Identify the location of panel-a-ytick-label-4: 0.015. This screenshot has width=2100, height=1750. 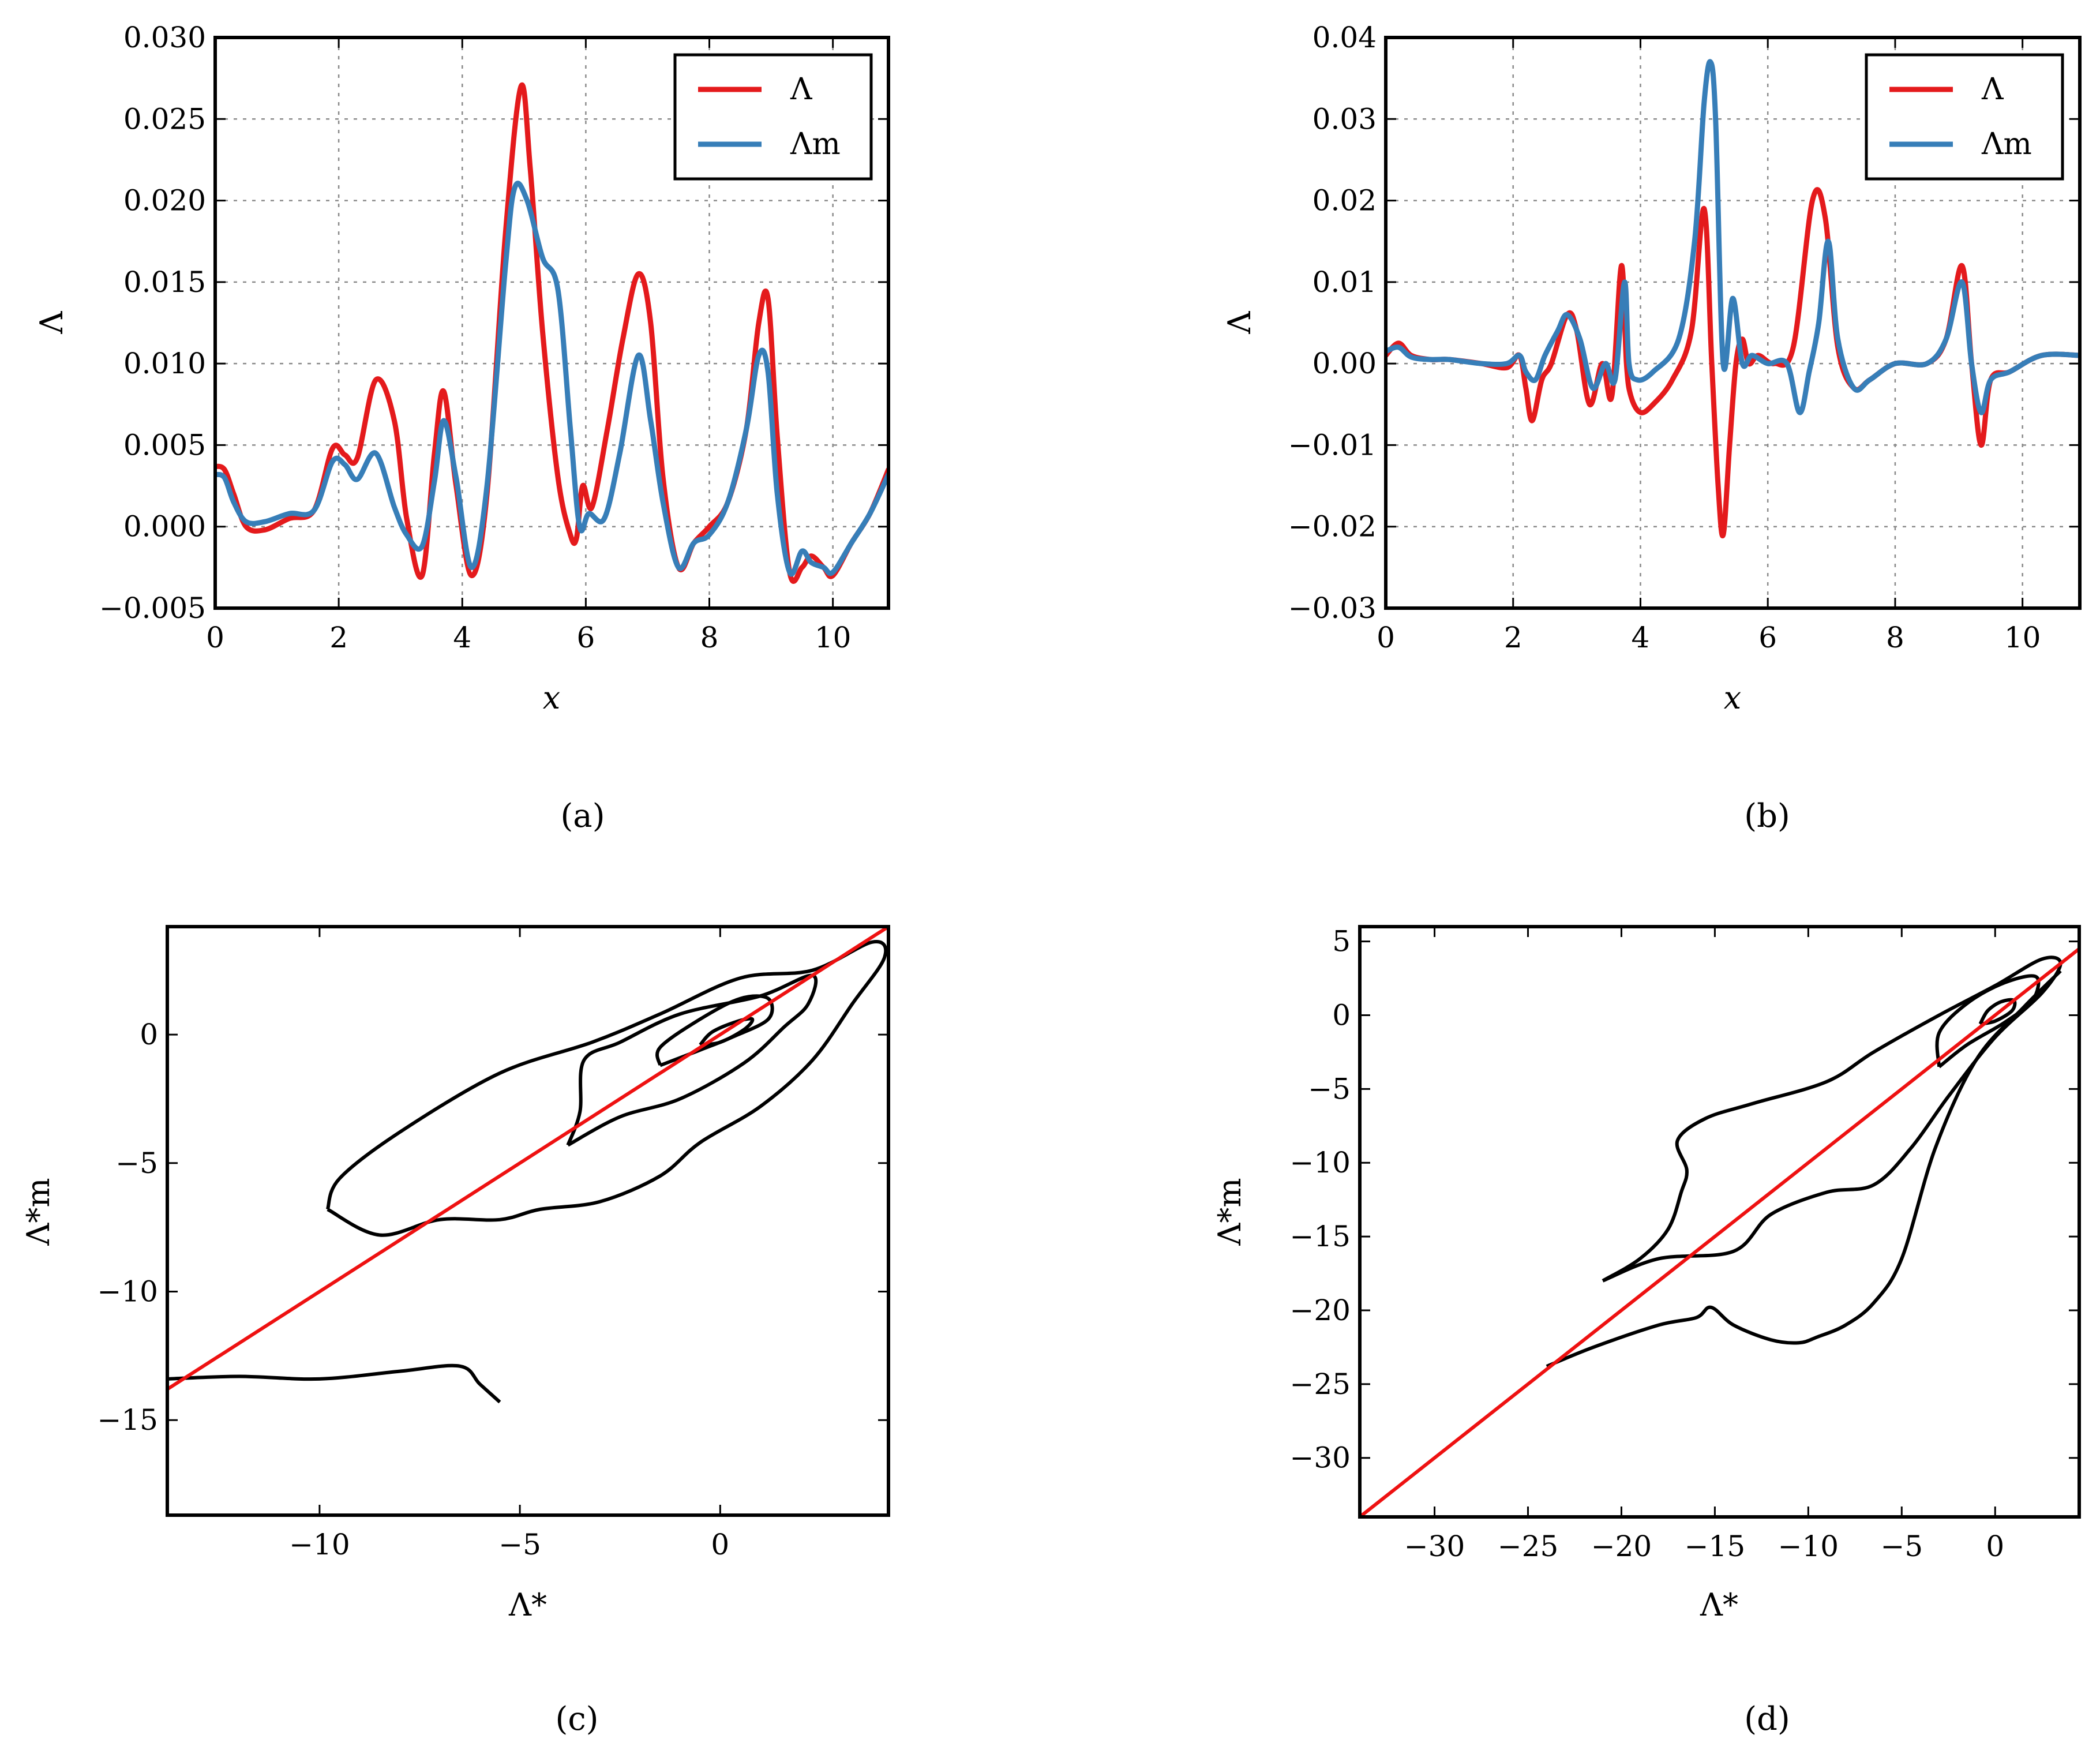
(164, 282).